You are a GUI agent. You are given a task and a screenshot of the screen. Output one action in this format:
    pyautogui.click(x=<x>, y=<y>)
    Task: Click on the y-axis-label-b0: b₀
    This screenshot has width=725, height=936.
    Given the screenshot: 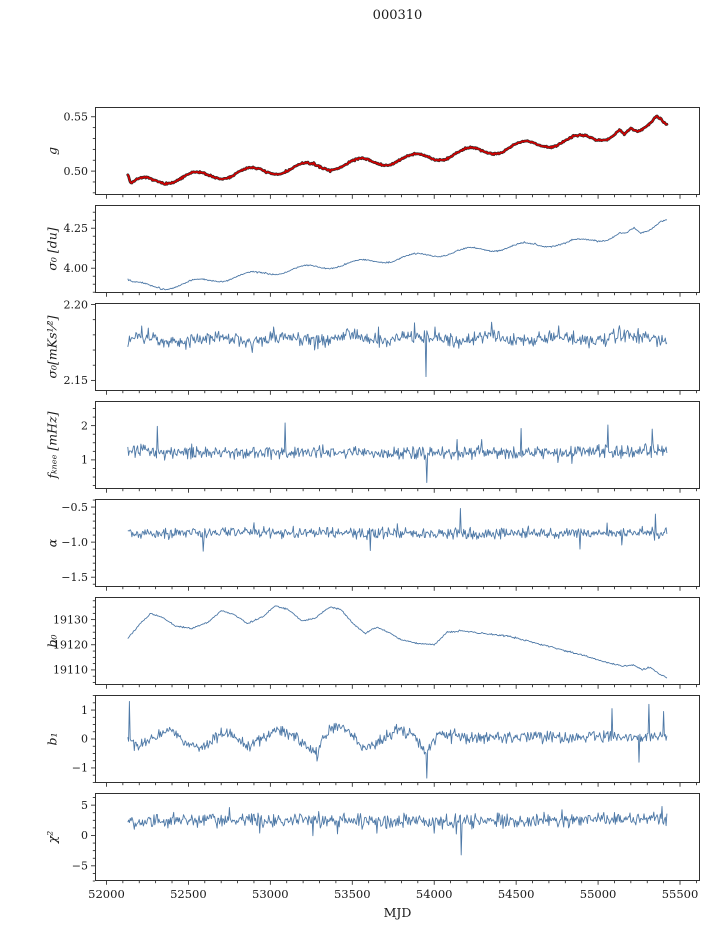 What is the action you would take?
    pyautogui.click(x=51, y=640)
    